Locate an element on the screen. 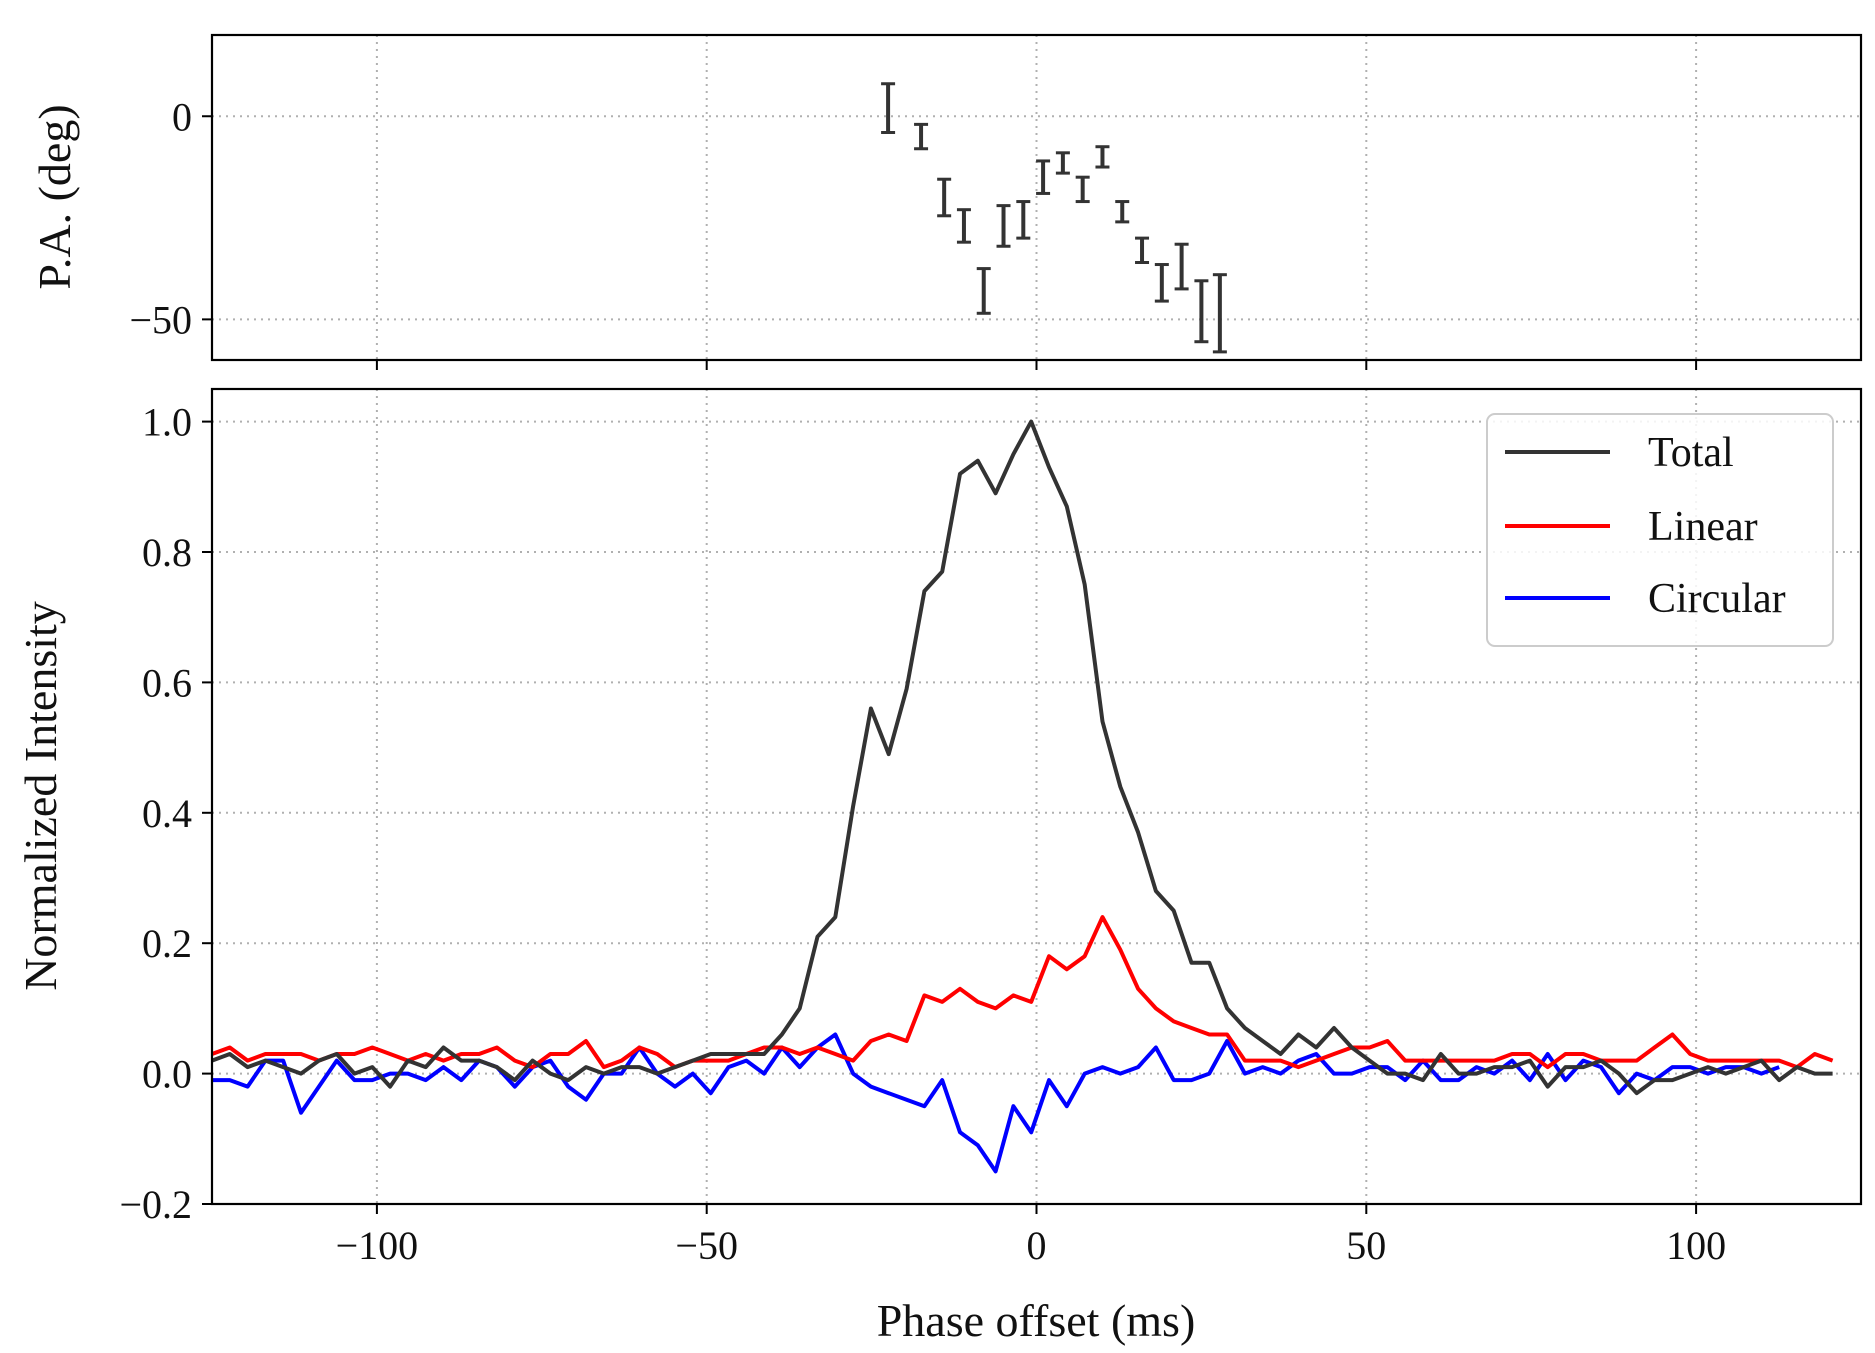 Image resolution: width=1875 pixels, height=1353 pixels. series-line-linear is located at coordinates (1023, 992).